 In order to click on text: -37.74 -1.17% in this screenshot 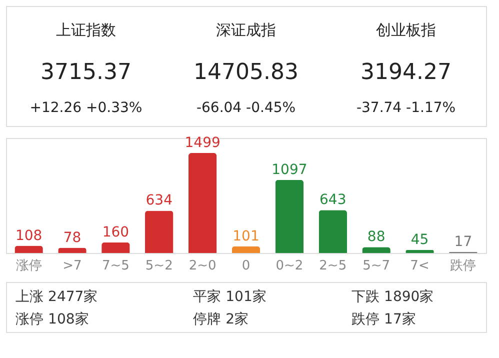, I will do `click(406, 108)`.